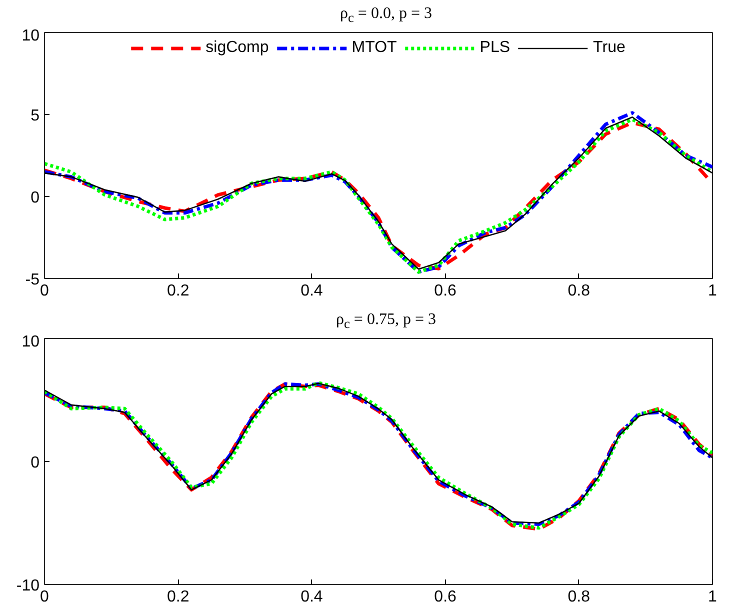 Image resolution: width=731 pixels, height=609 pixels. What do you see at coordinates (386, 322) in the screenshot?
I see `chart-title: ρ$_{c}$ = 0.75, p = 3` at bounding box center [386, 322].